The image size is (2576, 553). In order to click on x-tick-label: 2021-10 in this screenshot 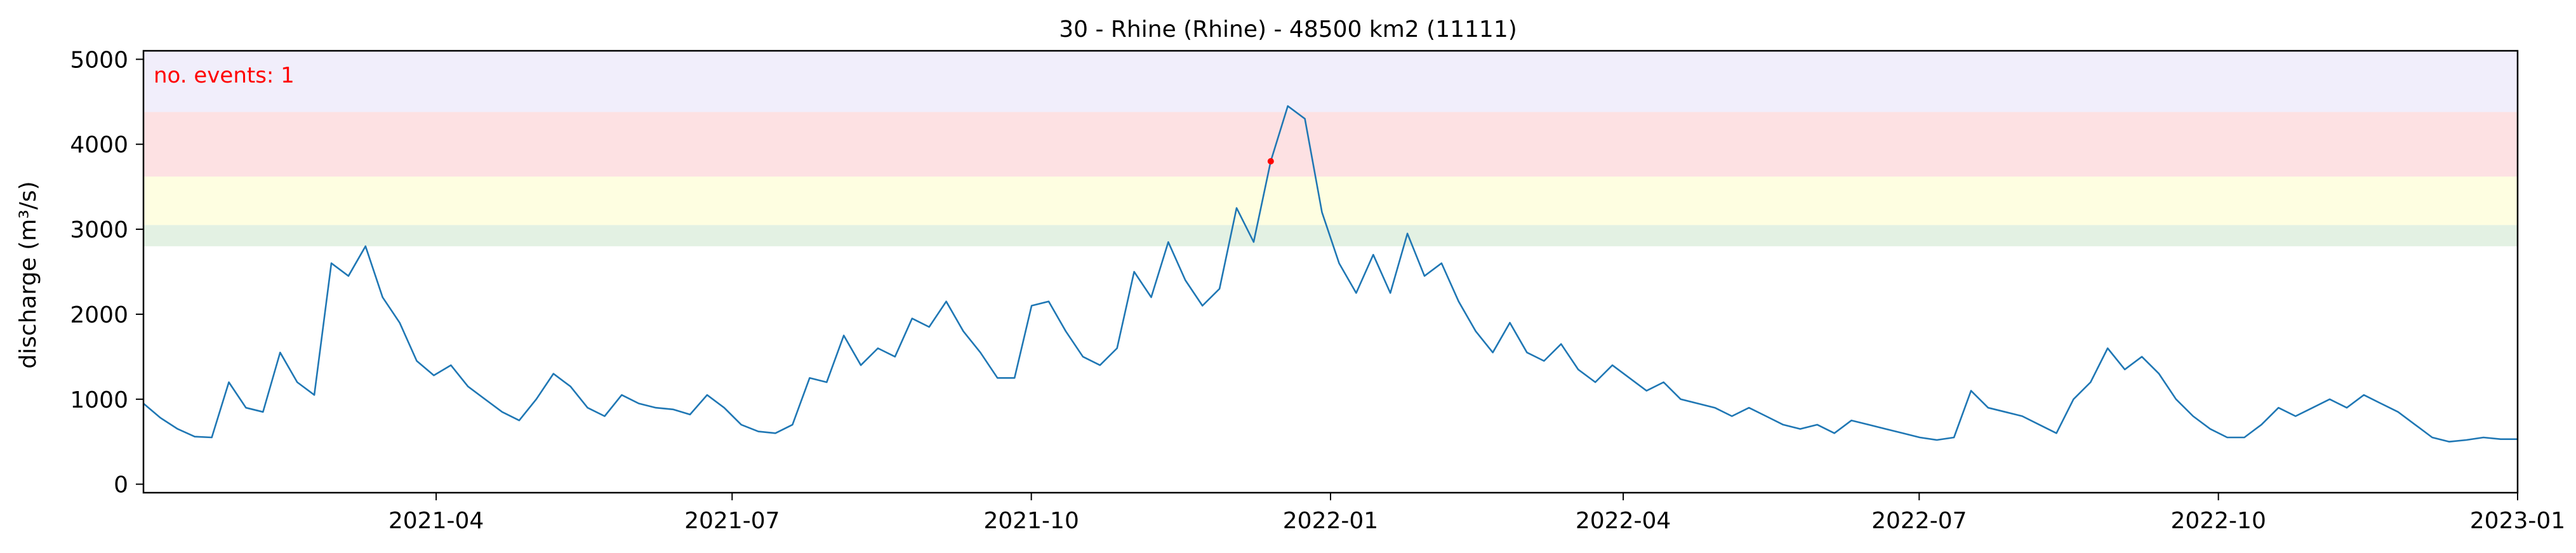, I will do `click(1031, 521)`.